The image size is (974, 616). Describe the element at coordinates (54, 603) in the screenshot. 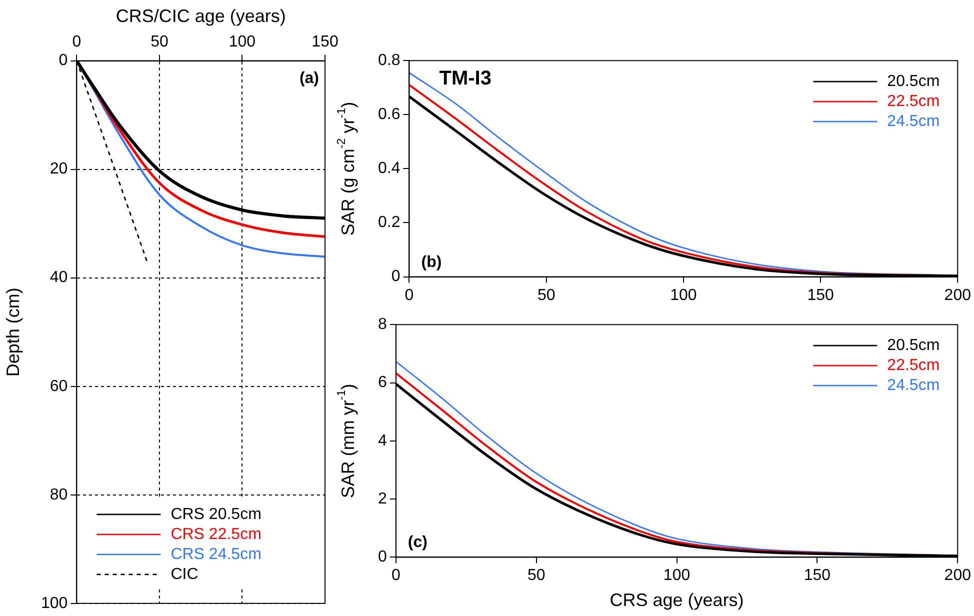

I see `y-tick-label: 100` at that location.